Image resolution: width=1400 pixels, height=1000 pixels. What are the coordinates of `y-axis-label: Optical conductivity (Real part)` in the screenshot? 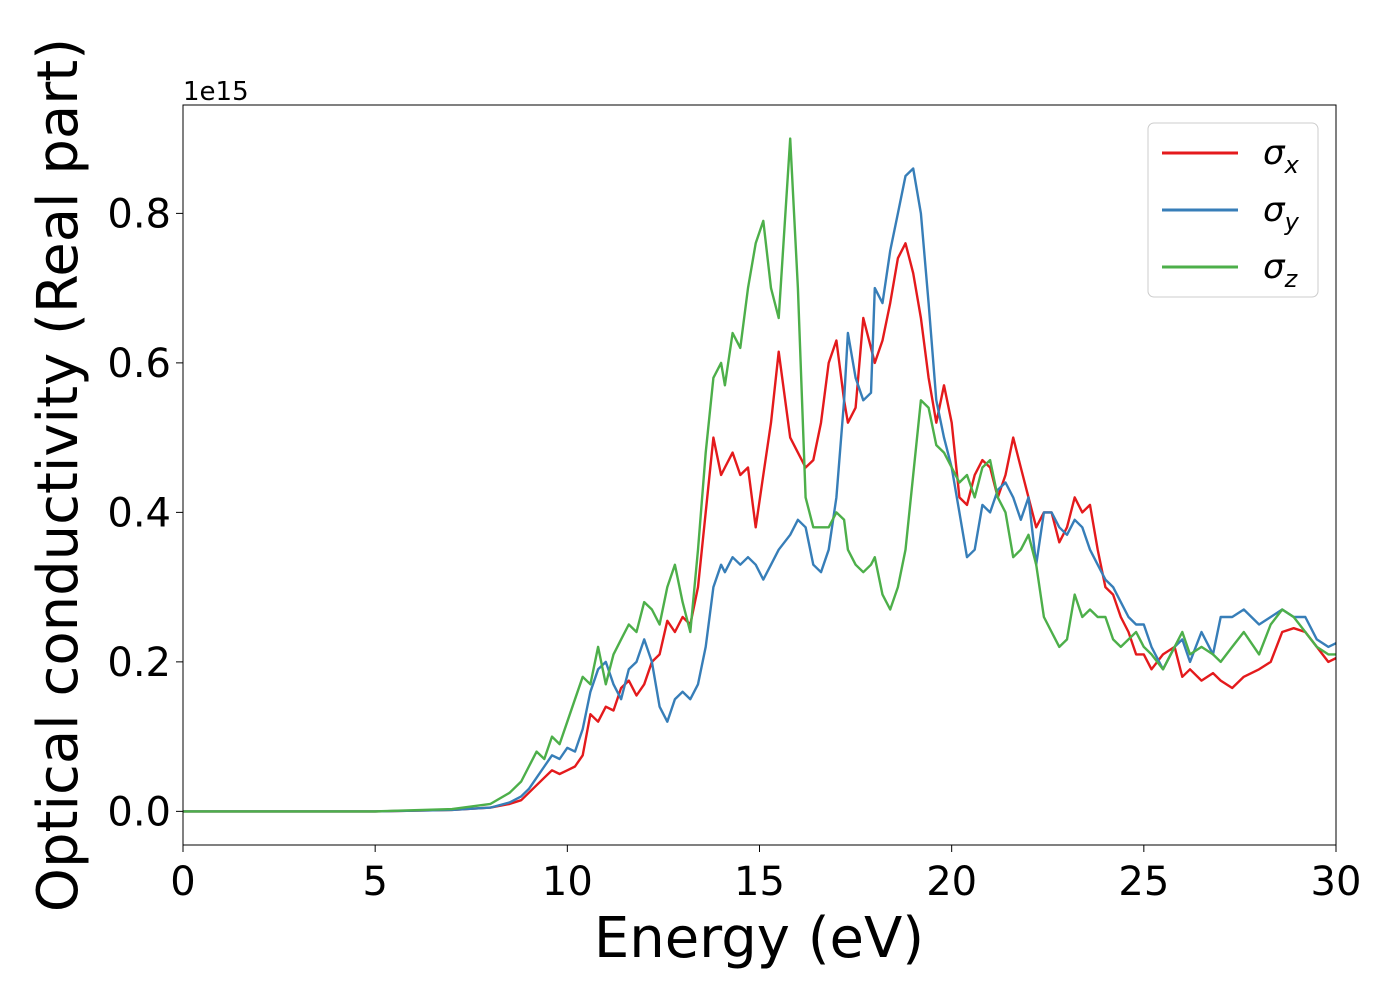 It's located at (58, 475).